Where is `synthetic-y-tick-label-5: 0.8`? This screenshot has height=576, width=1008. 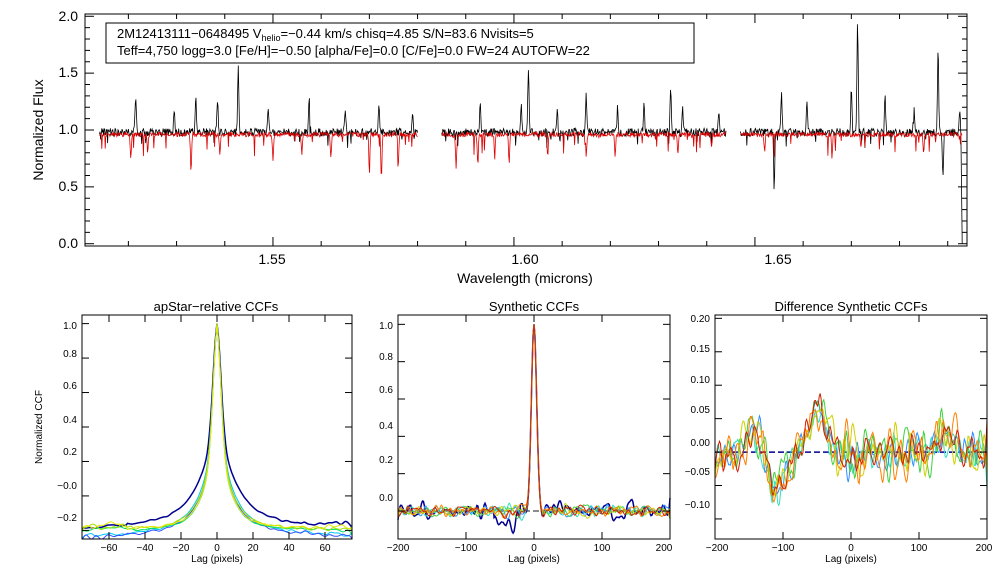
synthetic-y-tick-label-5: 0.8 is located at coordinates (386, 357).